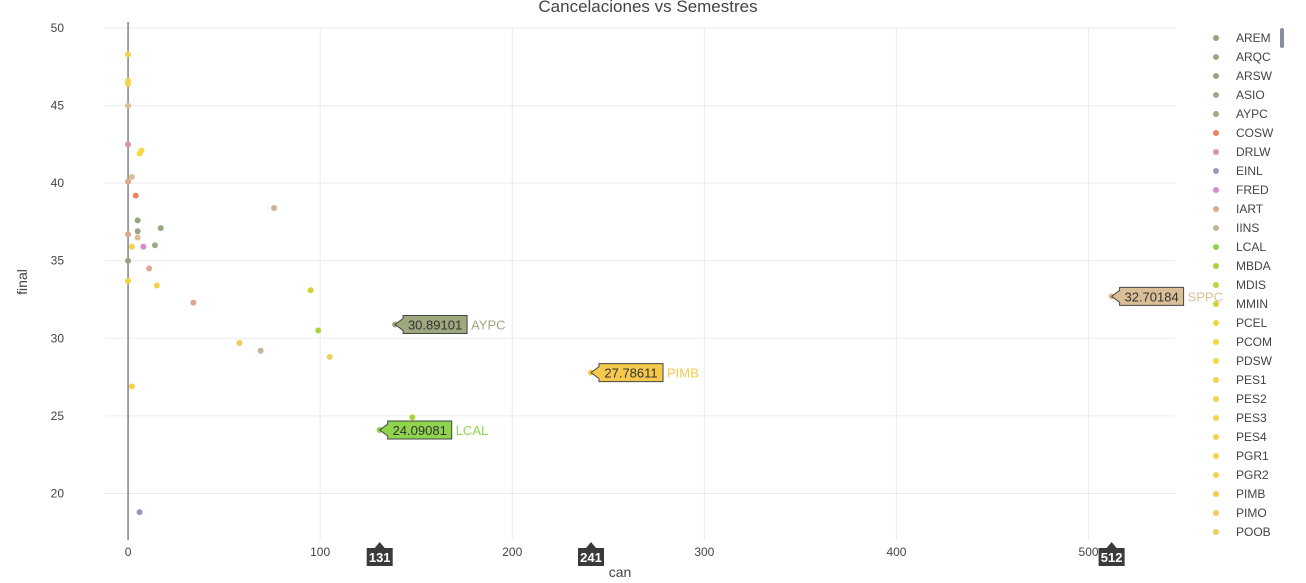  Describe the element at coordinates (58, 261) in the screenshot. I see `y-tick-label: 35` at that location.